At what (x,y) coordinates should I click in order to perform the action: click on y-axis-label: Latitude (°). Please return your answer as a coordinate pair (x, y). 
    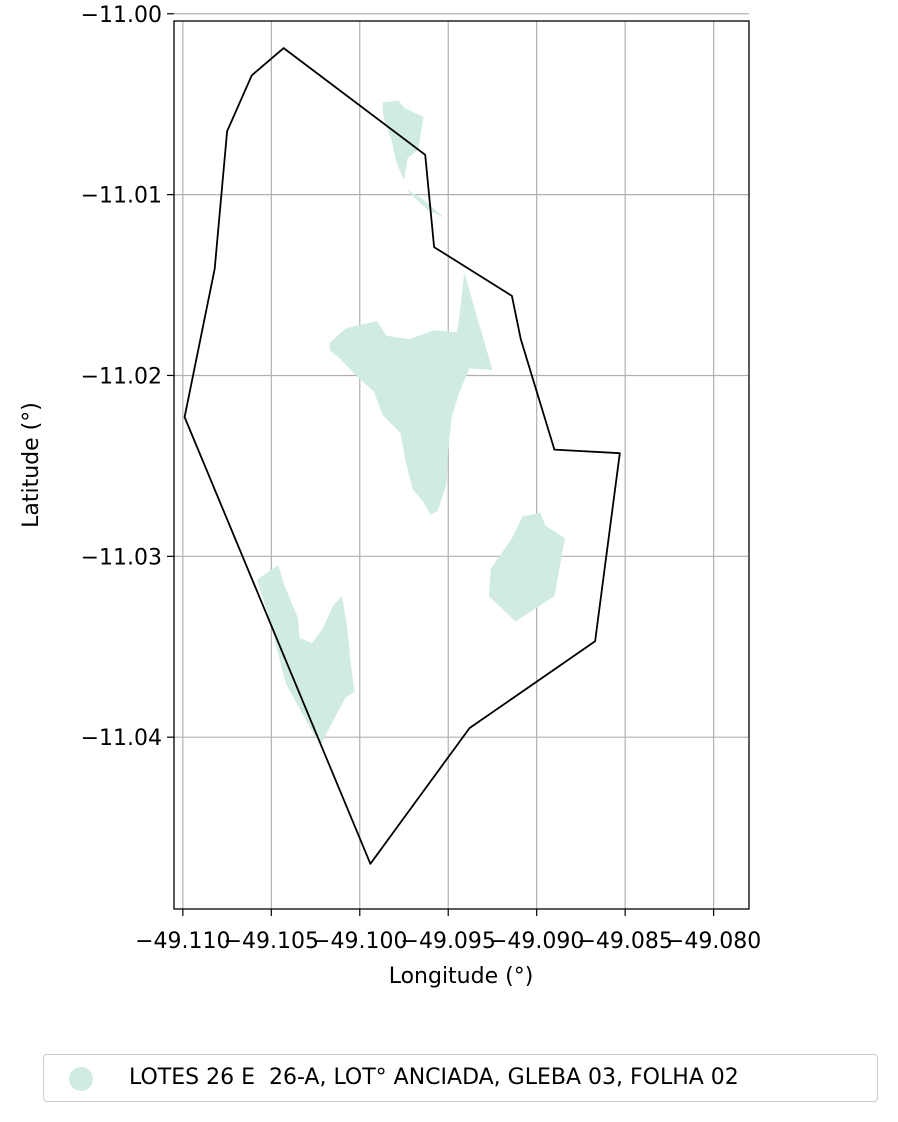
    Looking at the image, I should click on (31, 465).